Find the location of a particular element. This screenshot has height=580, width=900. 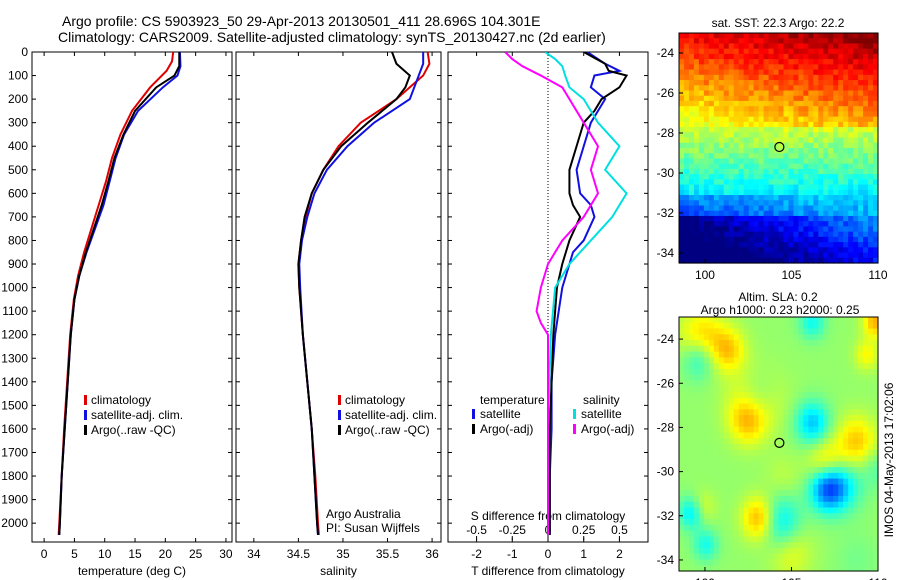

sst-map-y-tick-label: -26 is located at coordinates (666, 93).